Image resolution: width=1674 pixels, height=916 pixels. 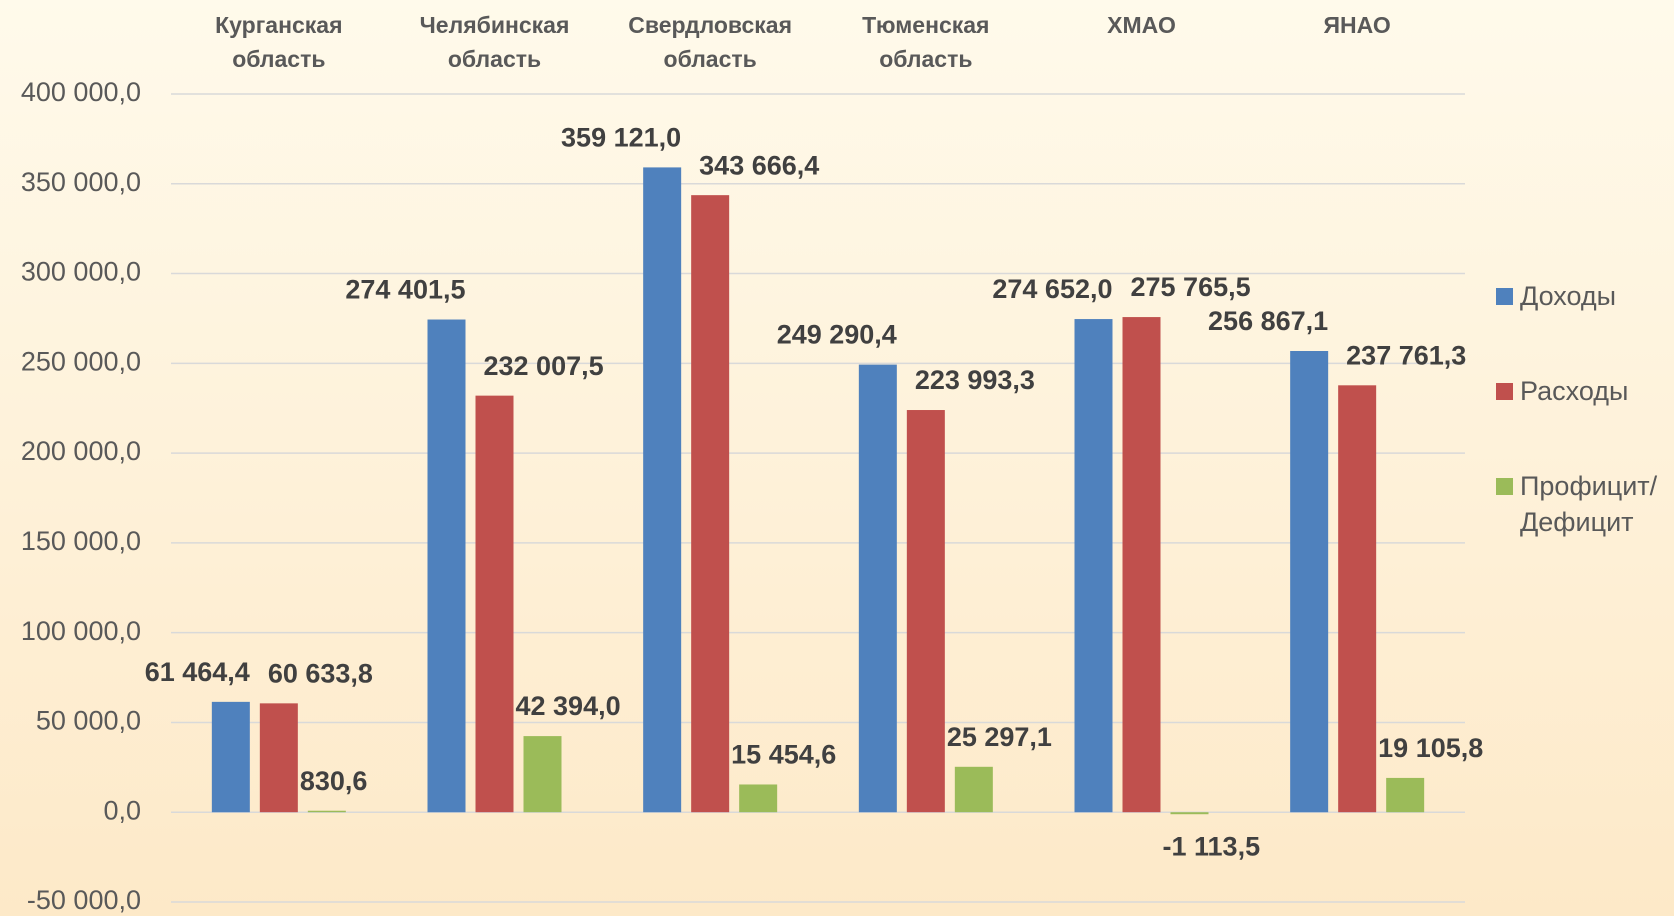 What do you see at coordinates (81, 631) in the screenshot?
I see `y-tick-label: 100 000,0` at bounding box center [81, 631].